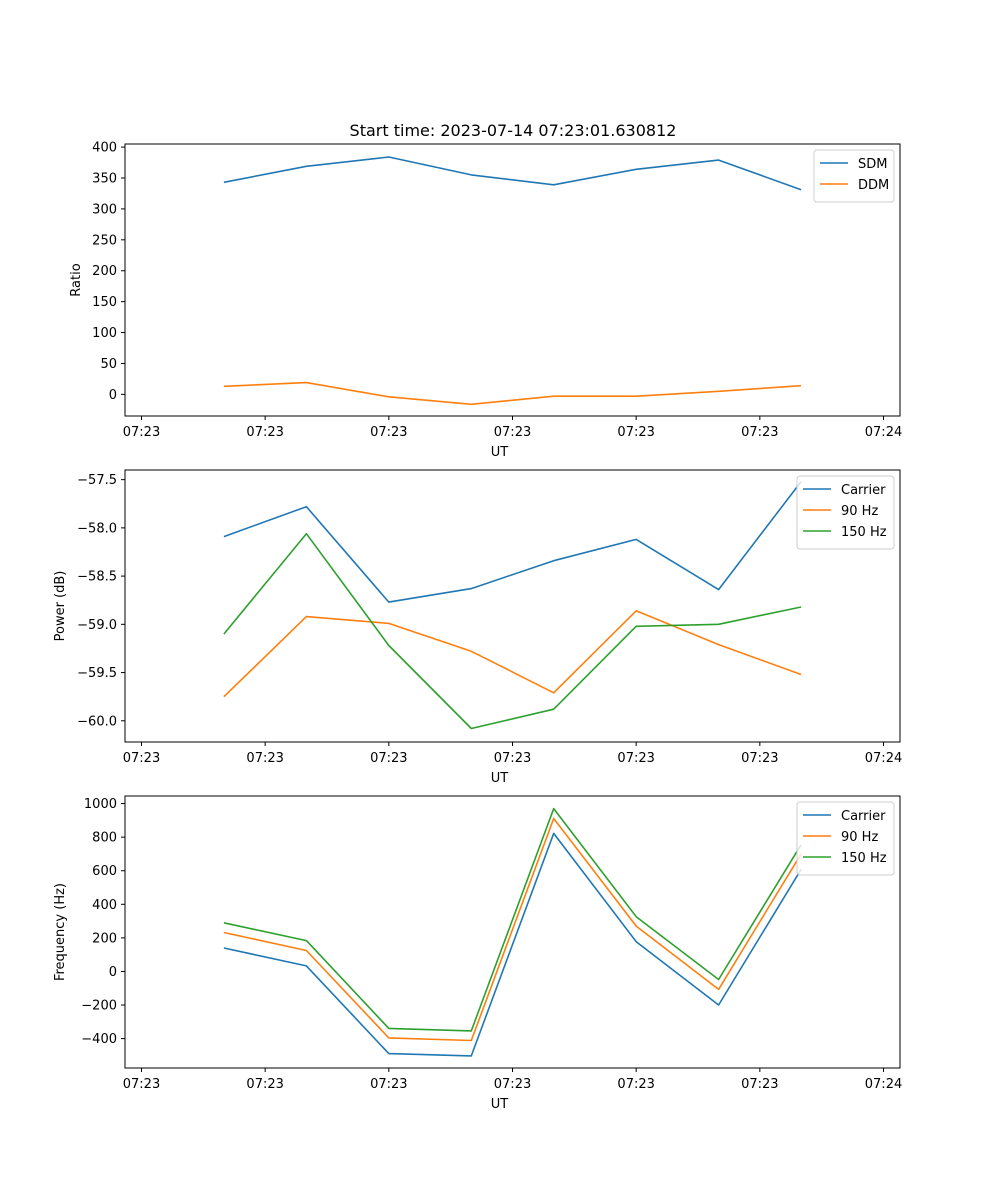 The image size is (1000, 1200). What do you see at coordinates (104, 179) in the screenshot?
I see `ratio-ytick-label: 350` at bounding box center [104, 179].